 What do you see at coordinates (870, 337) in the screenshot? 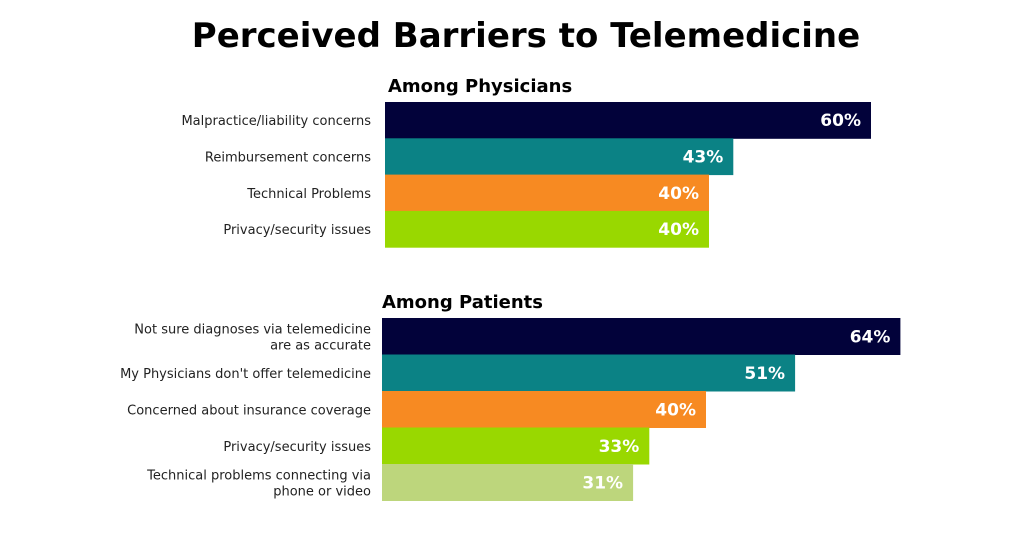
I see `data-label: 64%` at bounding box center [870, 337].